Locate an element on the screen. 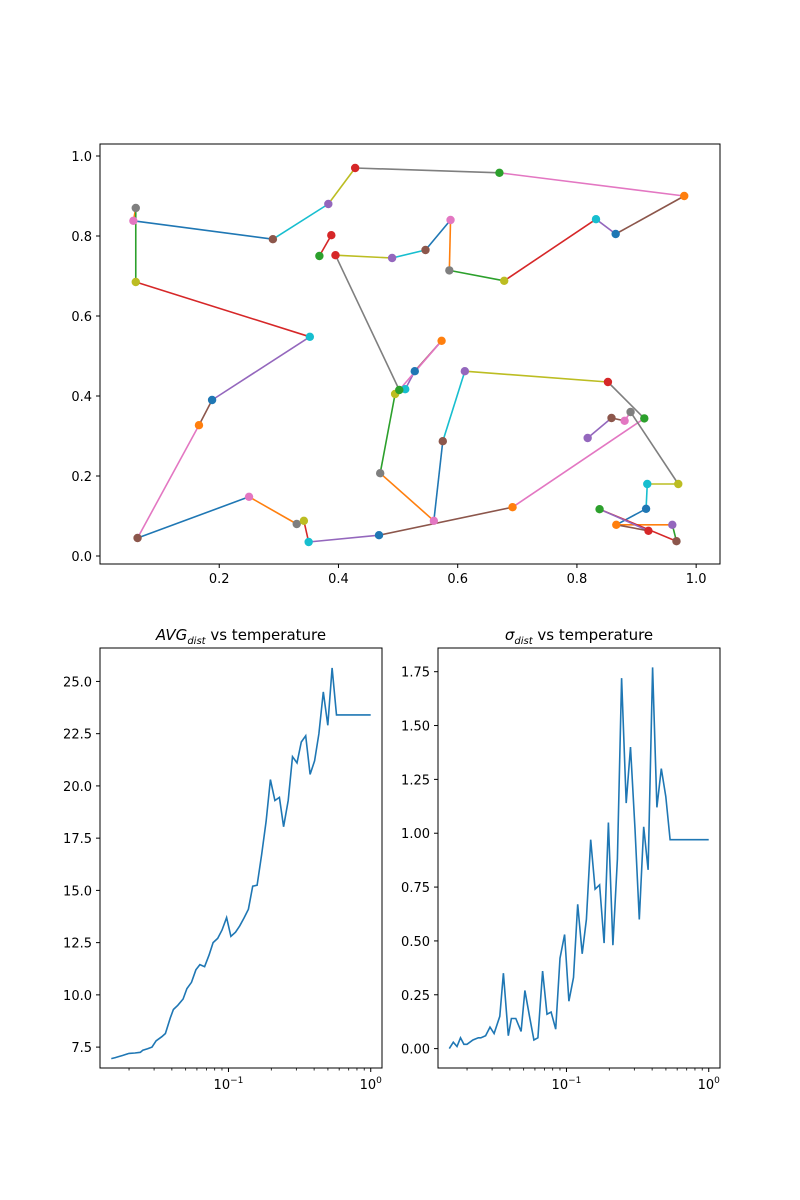 The width and height of the screenshot is (800, 1200). tour-y-axis: 0.0 0.2 0.4 0.6 0.8 1.0 is located at coordinates (85, 357).